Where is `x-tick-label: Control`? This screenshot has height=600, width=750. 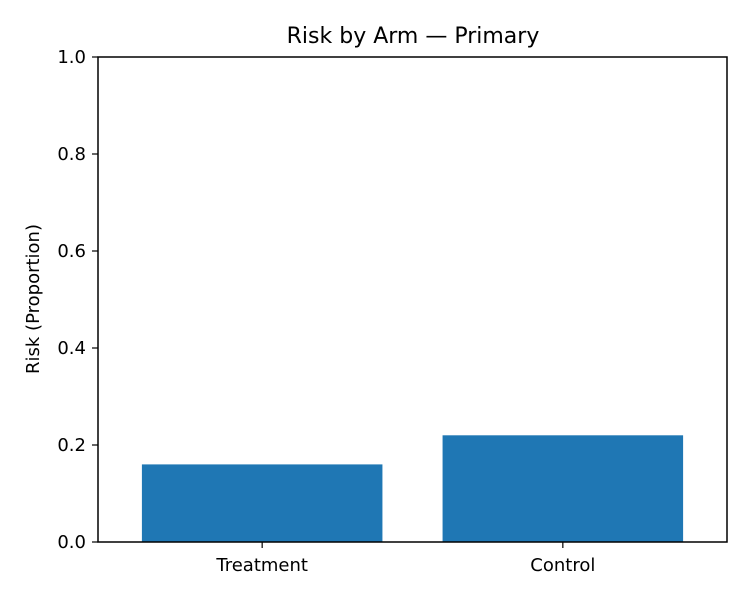 x-tick-label: Control is located at coordinates (562, 565).